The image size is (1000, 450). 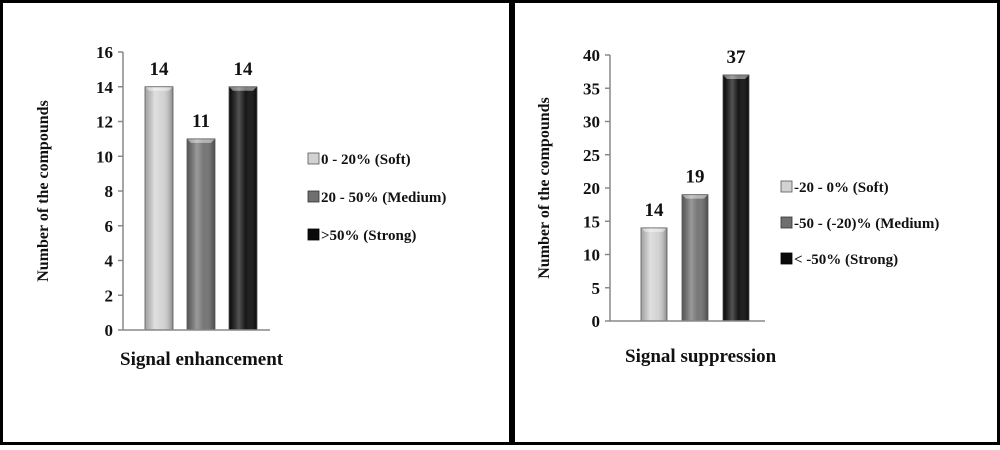 I want to click on right-y-ticks: 0 5 10 15 20 25 30 35 40, so click(x=596, y=188).